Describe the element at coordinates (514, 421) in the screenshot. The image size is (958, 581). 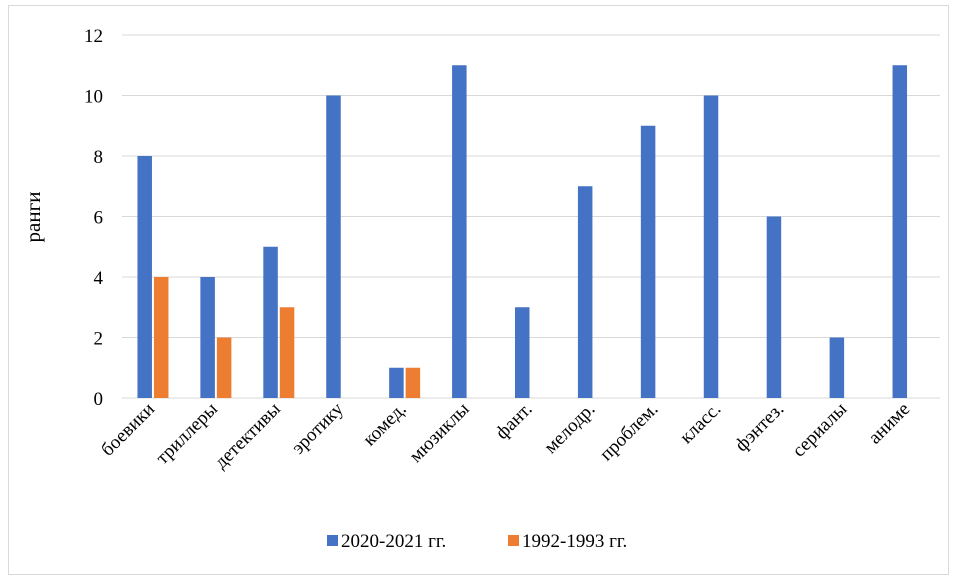
I see `x-tick-label: фант.` at that location.